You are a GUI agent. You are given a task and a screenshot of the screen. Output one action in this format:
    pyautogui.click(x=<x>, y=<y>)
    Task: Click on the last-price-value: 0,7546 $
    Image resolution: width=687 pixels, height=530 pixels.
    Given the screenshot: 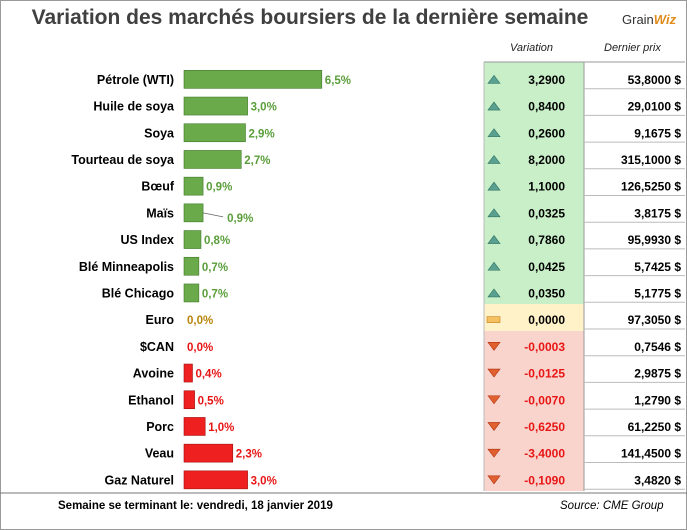 What is the action you would take?
    pyautogui.click(x=657, y=347)
    